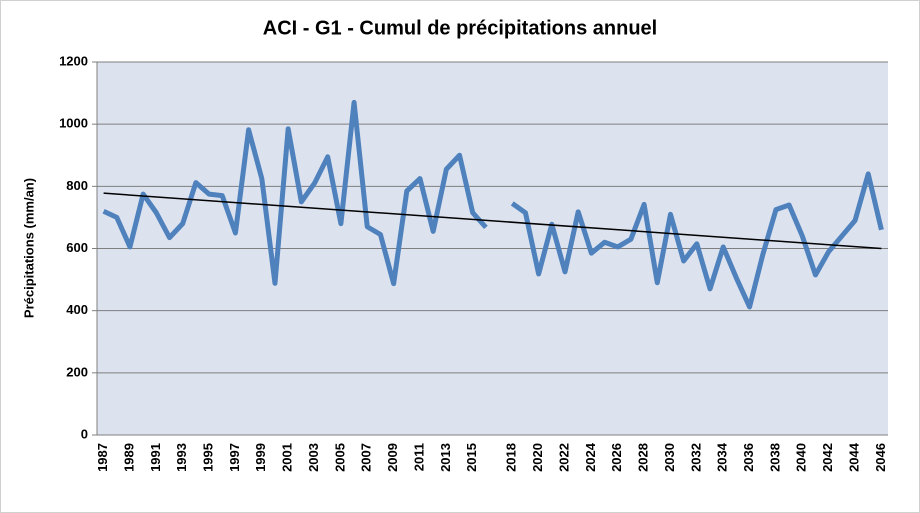 The height and width of the screenshot is (513, 920). I want to click on y-axis-label: Précipitations (mm/an), so click(28, 248).